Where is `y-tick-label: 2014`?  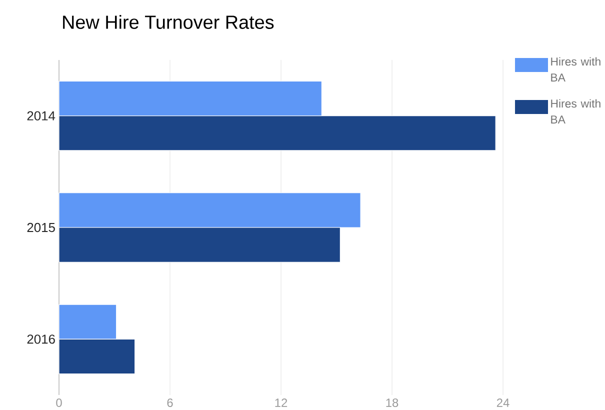
y-tick-label: 2014 is located at coordinates (41, 115).